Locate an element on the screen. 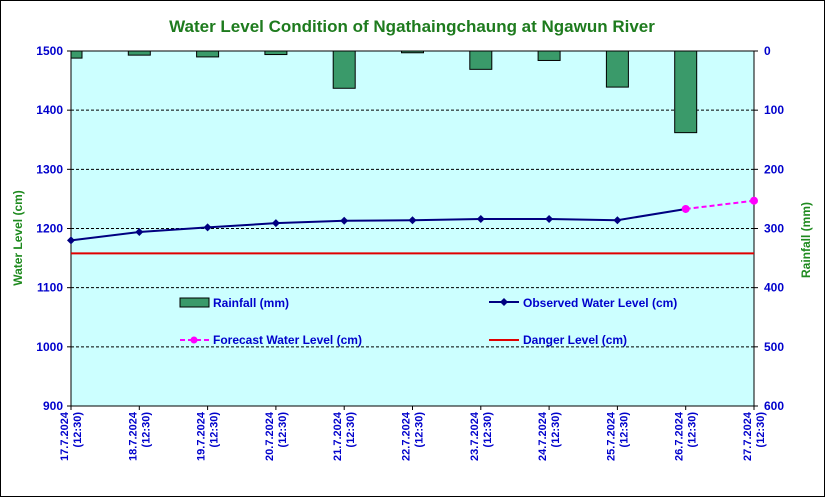 This screenshot has height=497, width=825. legend-swatch-rainfall is located at coordinates (194, 302).